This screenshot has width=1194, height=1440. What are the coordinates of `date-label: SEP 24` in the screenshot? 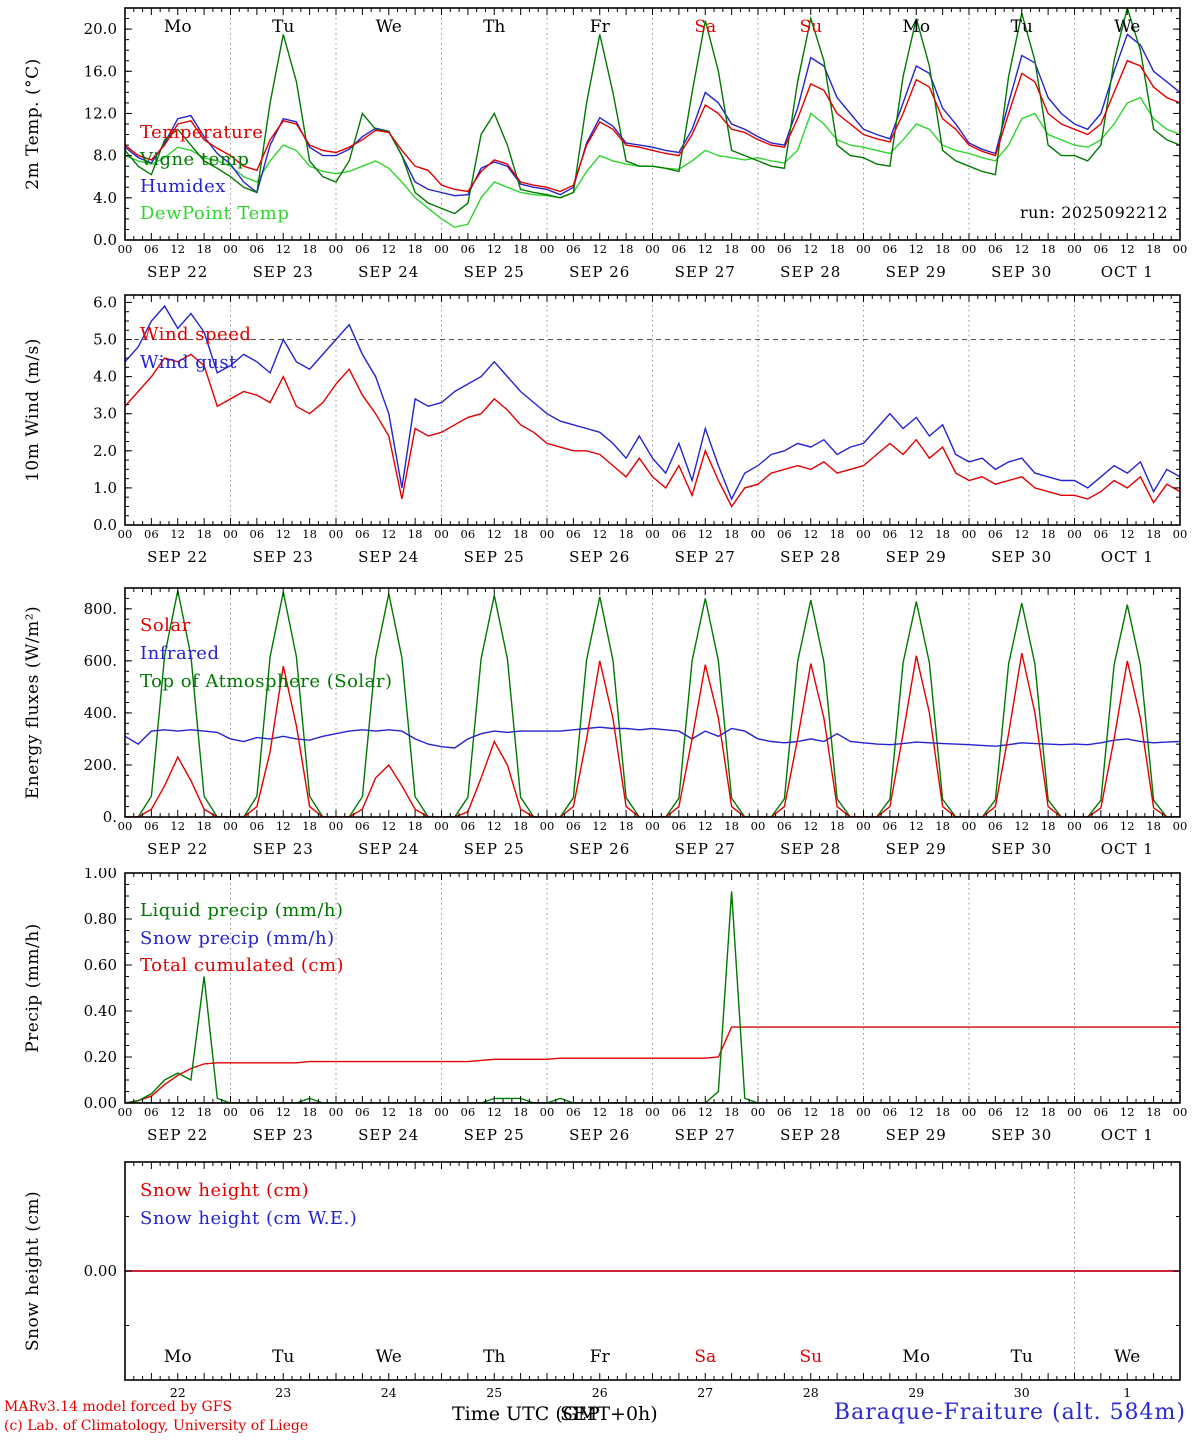 It's located at (388, 1135).